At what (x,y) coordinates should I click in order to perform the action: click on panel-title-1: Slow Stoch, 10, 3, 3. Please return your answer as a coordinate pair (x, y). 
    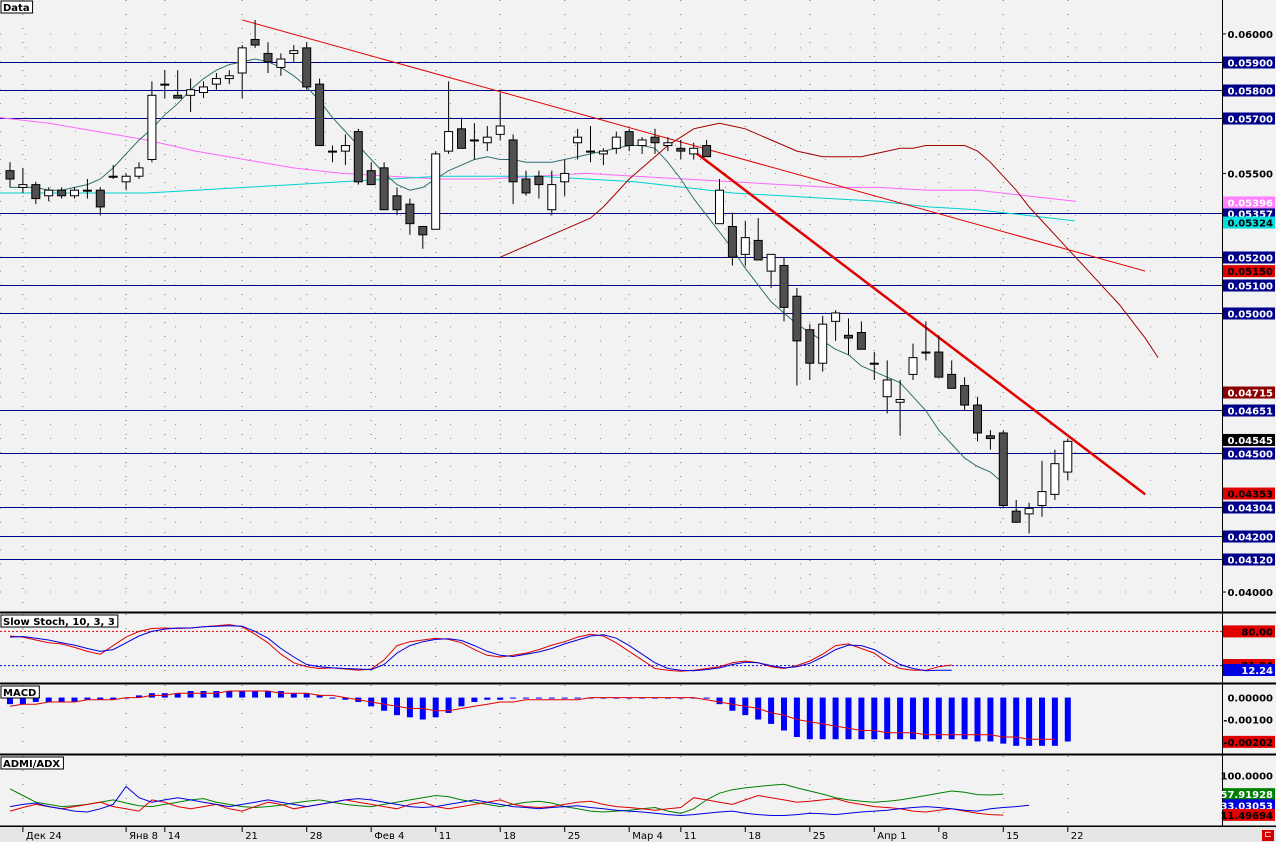
    Looking at the image, I should click on (59, 622).